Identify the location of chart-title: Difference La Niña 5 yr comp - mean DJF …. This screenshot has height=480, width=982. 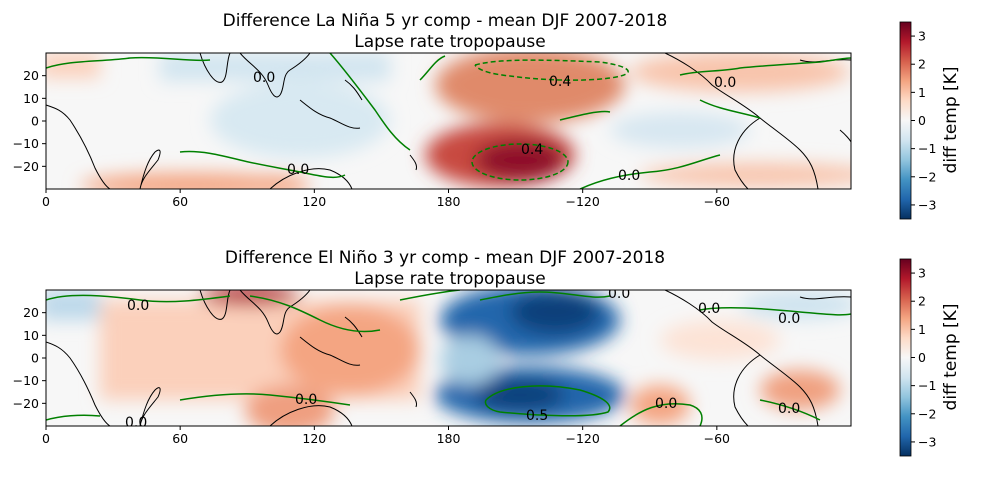
(445, 21).